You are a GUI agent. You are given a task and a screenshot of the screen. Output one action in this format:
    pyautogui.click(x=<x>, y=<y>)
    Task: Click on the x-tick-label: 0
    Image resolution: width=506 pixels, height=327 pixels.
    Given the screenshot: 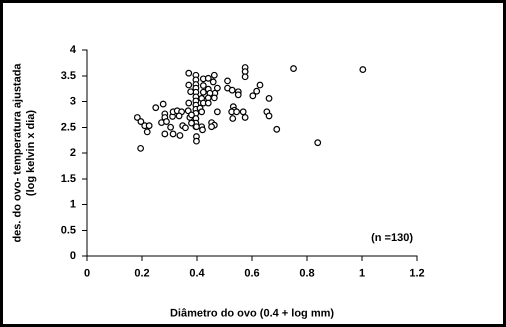 What is the action you would take?
    pyautogui.click(x=87, y=274)
    